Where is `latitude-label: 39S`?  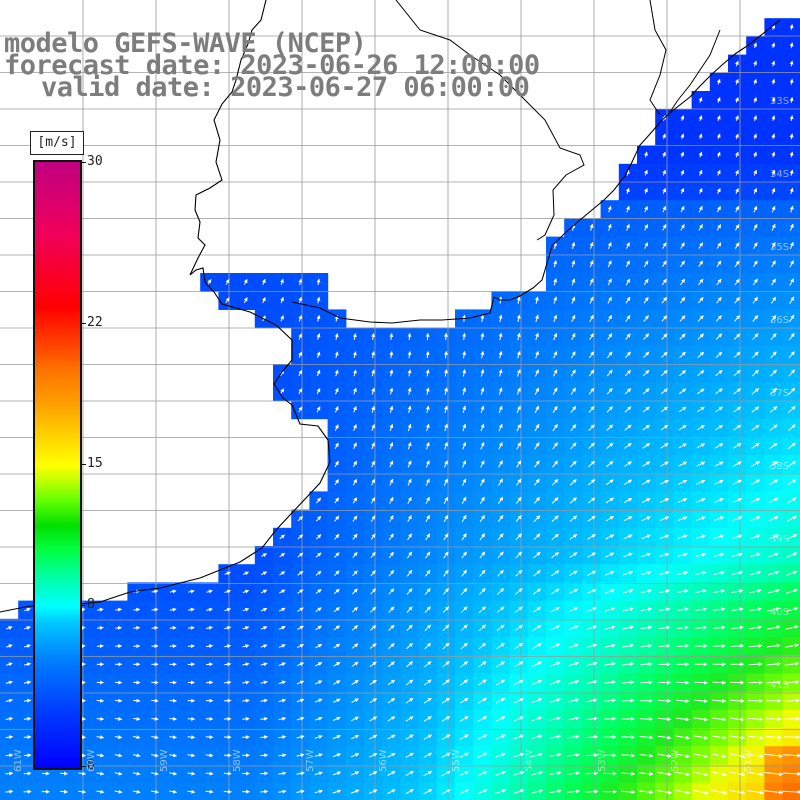 latitude-label: 39S is located at coordinates (780, 539).